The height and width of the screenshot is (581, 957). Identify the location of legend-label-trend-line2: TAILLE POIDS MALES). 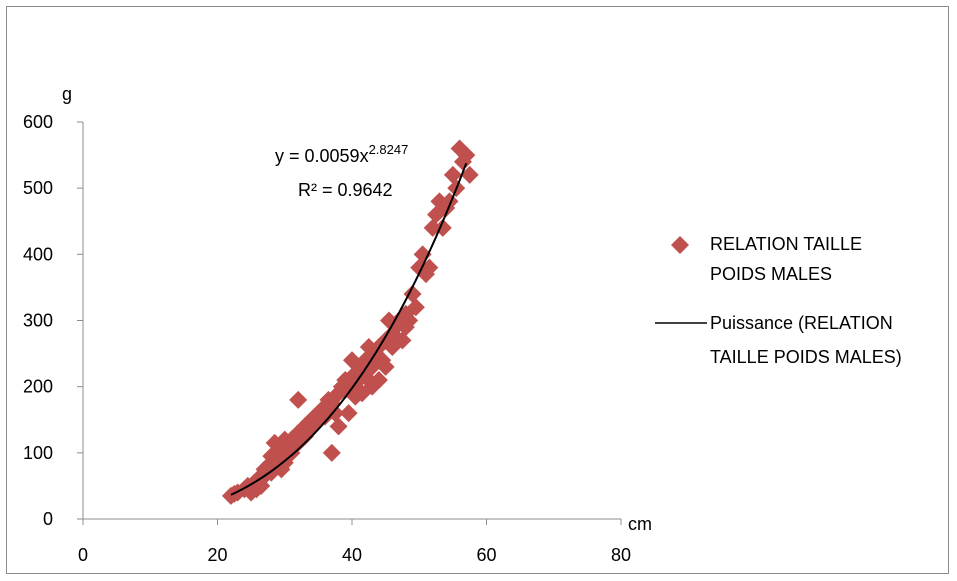
(806, 357).